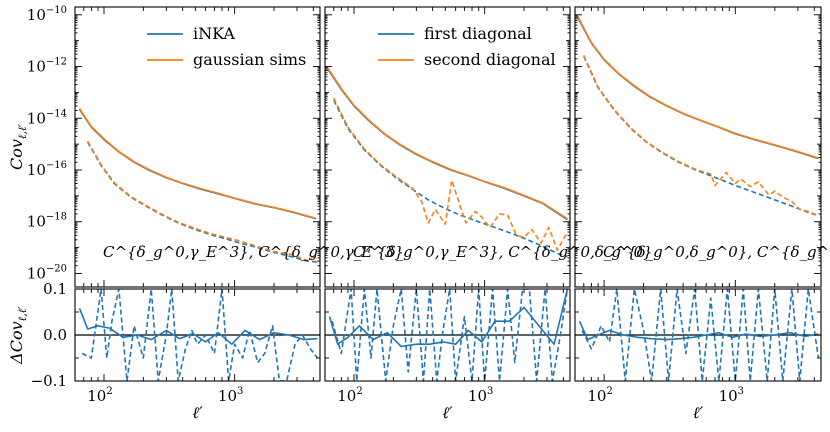 Image resolution: width=830 pixels, height=432 pixels. What do you see at coordinates (490, 59) in the screenshot?
I see `legend-label: second diagonal` at bounding box center [490, 59].